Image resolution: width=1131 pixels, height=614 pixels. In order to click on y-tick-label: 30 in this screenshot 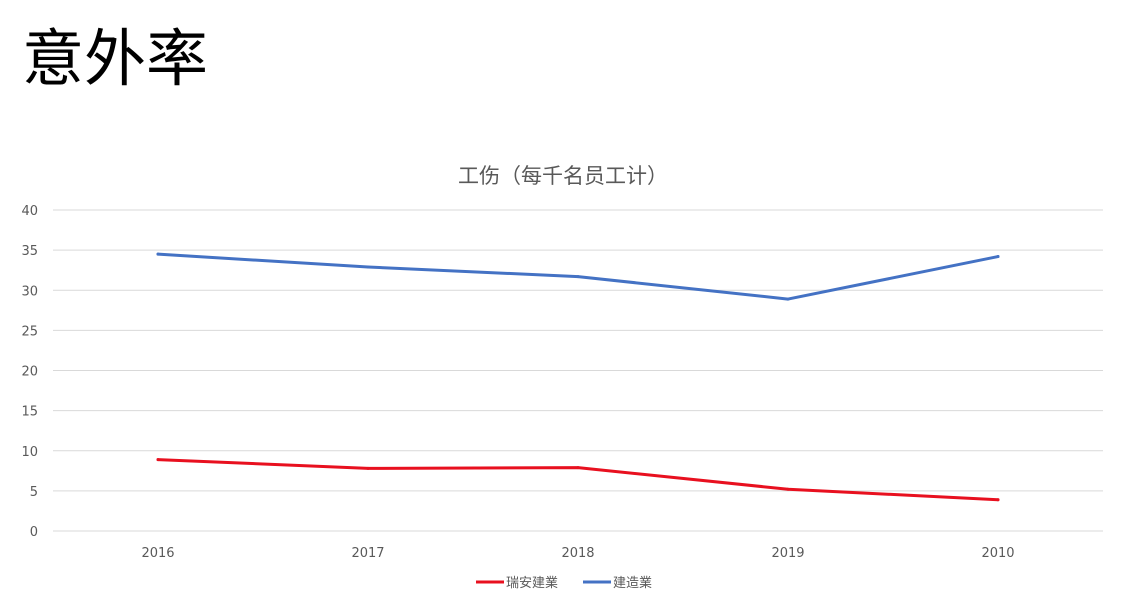, I will do `click(29, 291)`.